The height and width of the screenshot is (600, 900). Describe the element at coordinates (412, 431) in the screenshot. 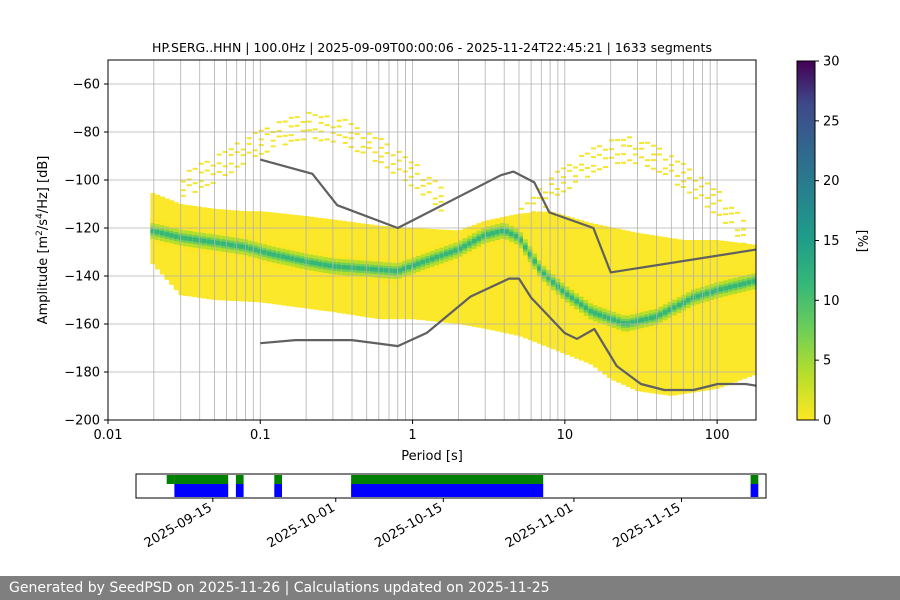

I see `x-axis-ticks: 0.01 0.1 1 10 100` at that location.